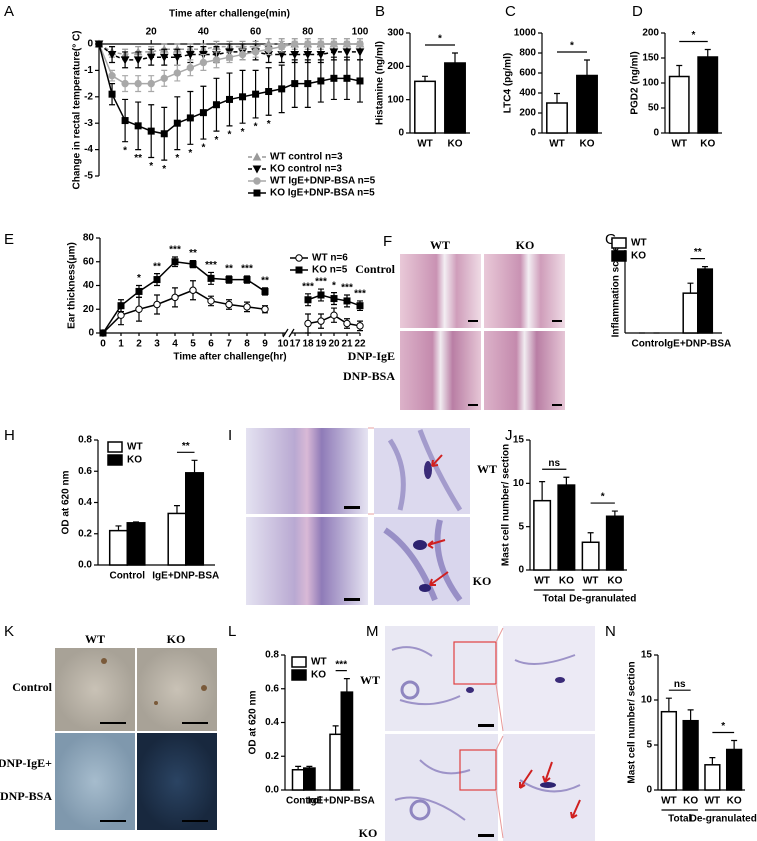 The height and width of the screenshot is (841, 757). Describe the element at coordinates (193, 344) in the screenshot. I see `x-tick-label: 5` at that location.